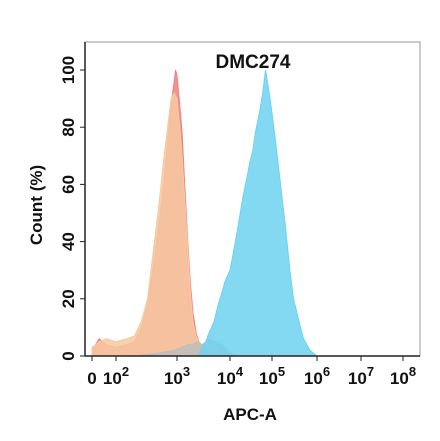  What do you see at coordinates (68, 127) in the screenshot?
I see `y-tick-label-80: 80` at bounding box center [68, 127].